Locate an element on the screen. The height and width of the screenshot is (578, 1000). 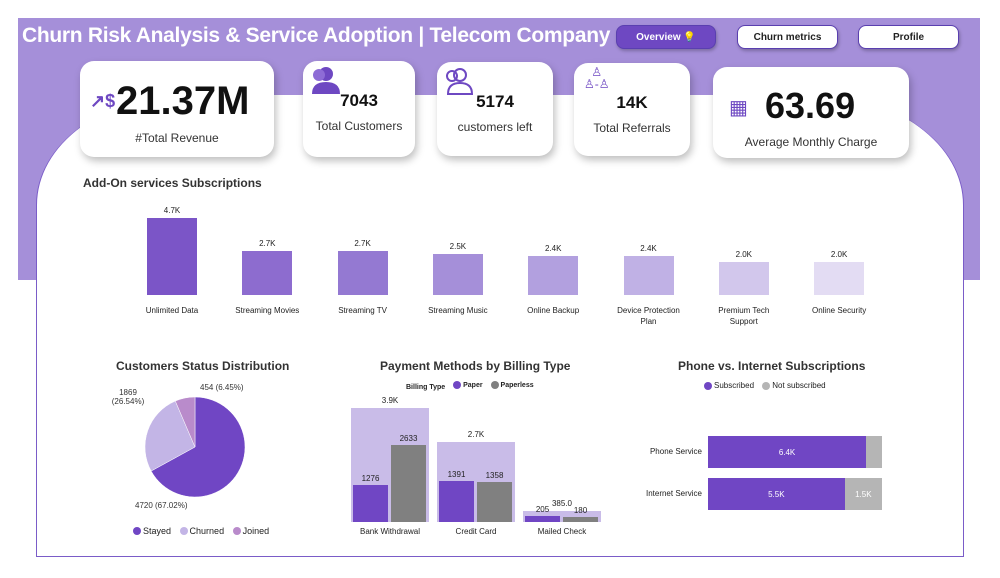
revenue-chart-icon: ↗$ is located at coordinates (103, 101).